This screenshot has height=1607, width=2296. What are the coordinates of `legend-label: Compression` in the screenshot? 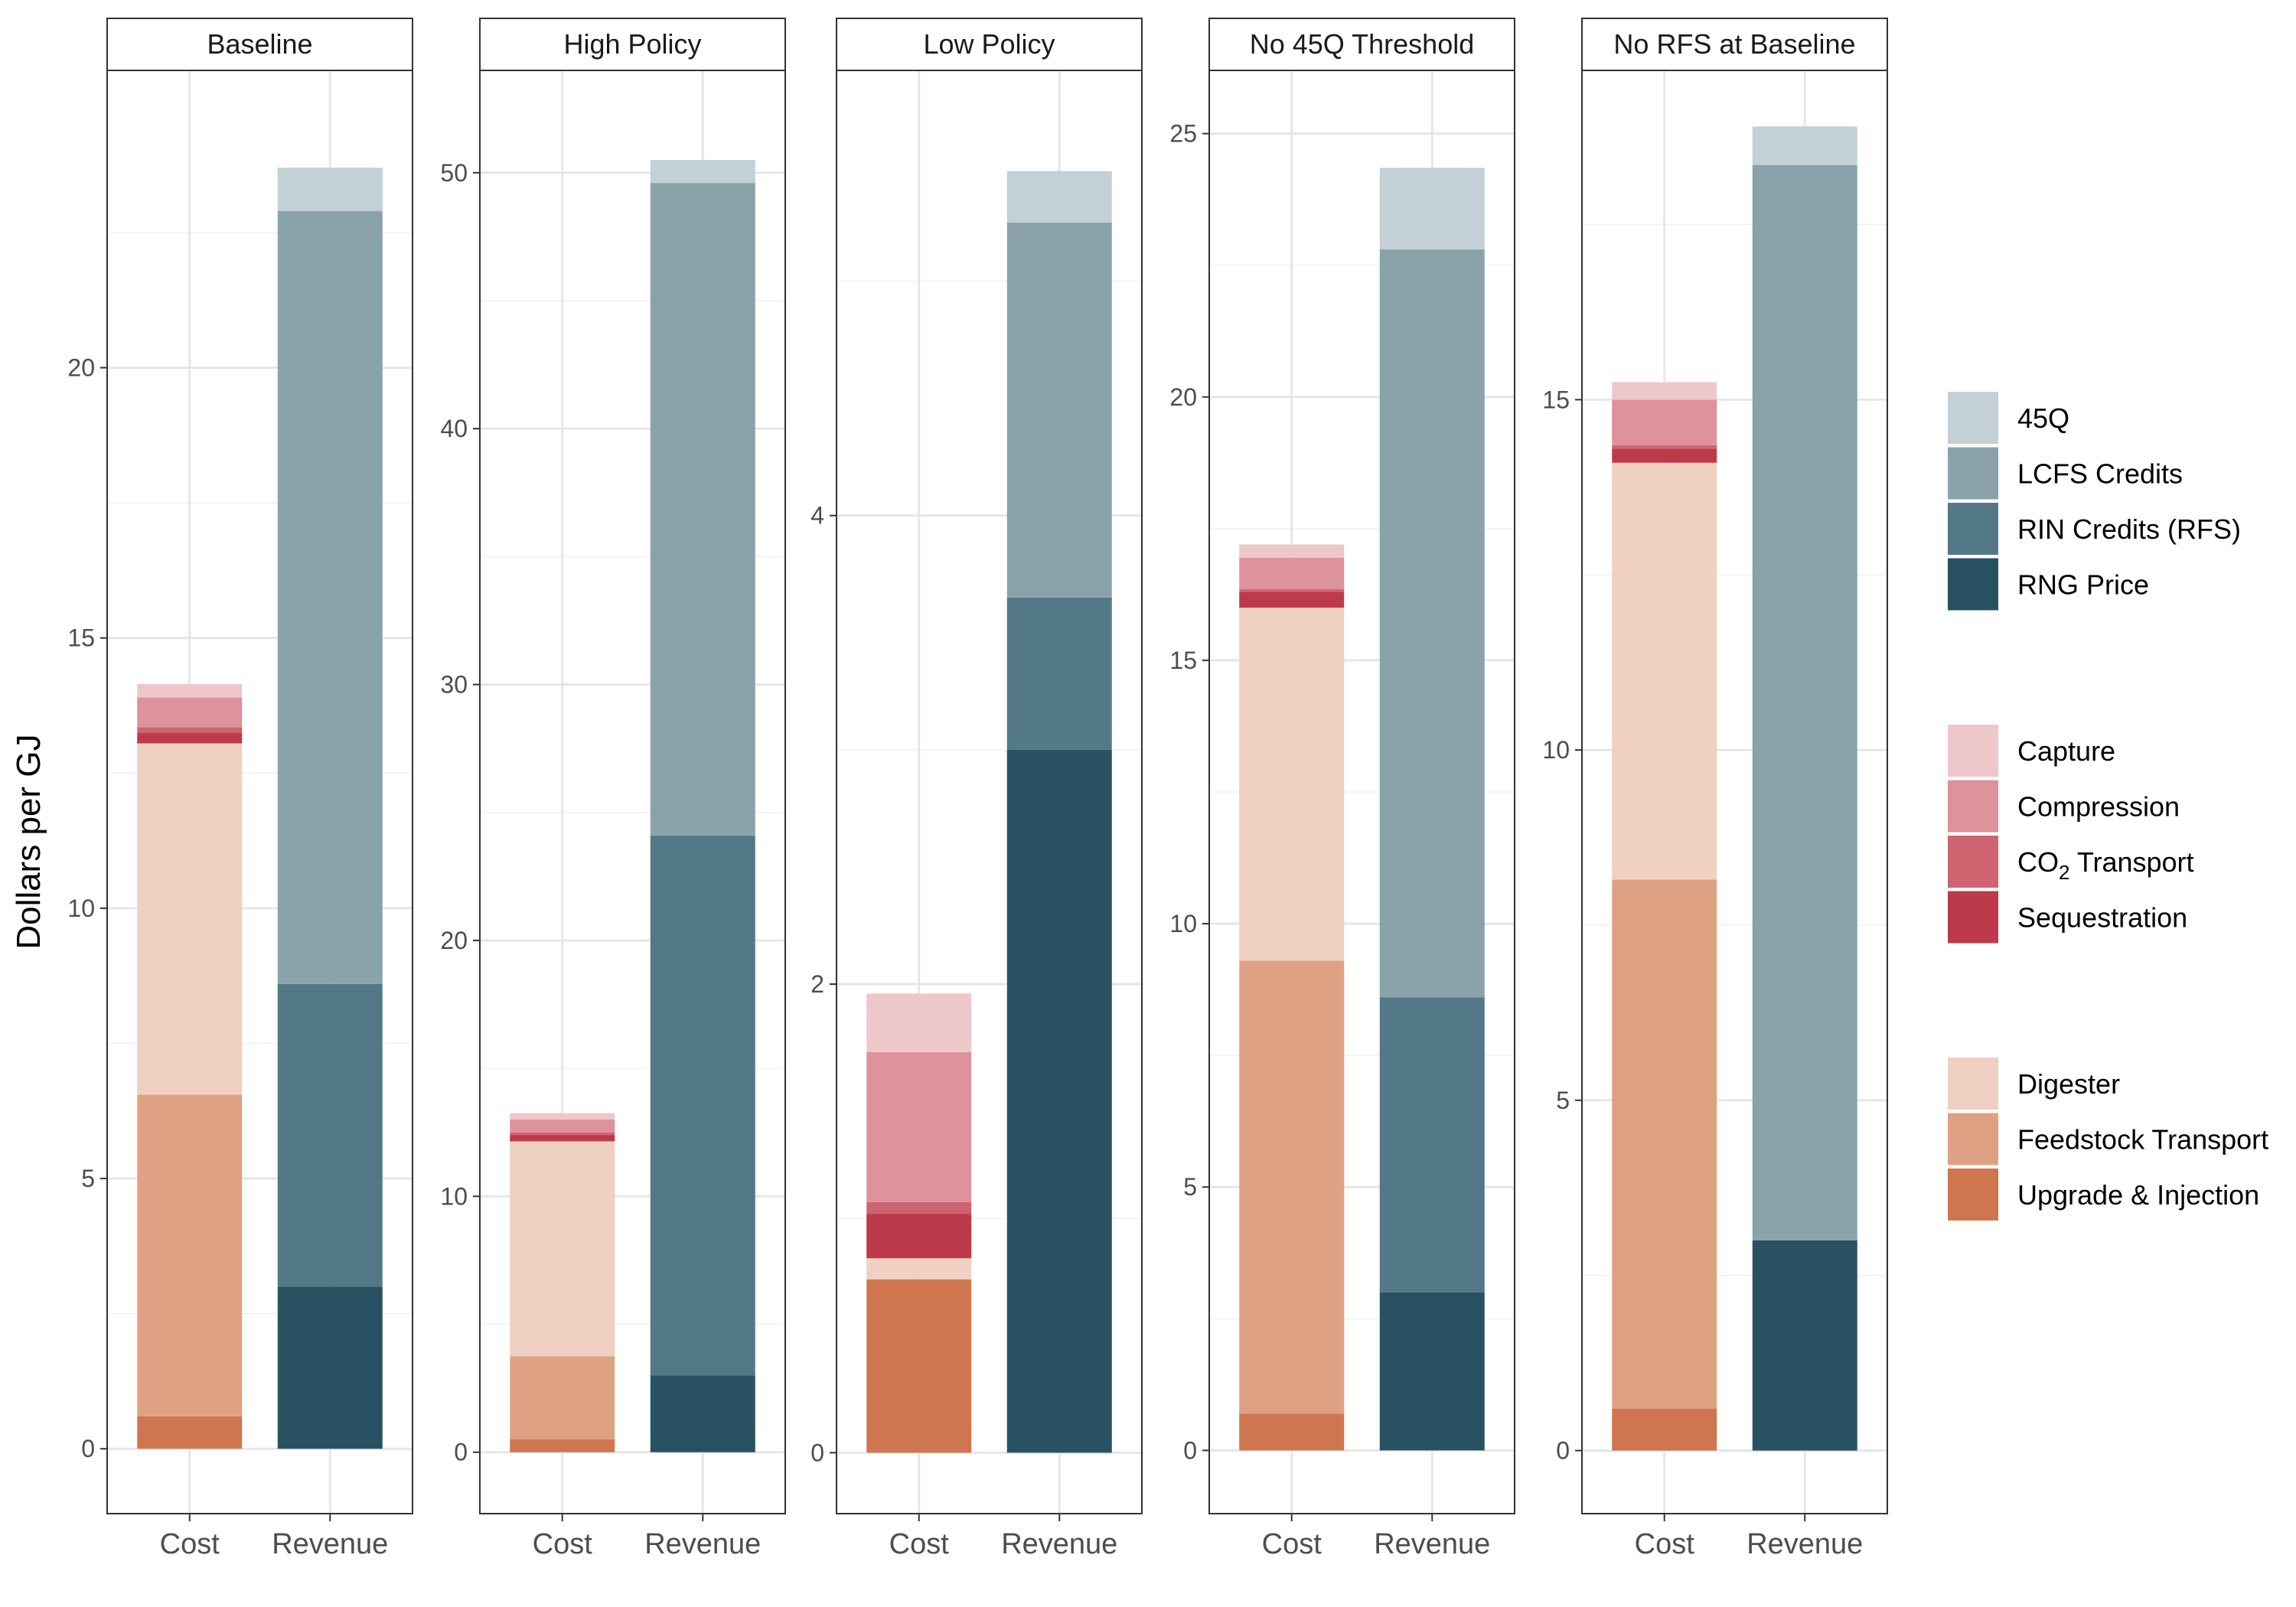 It's located at (2098, 807).